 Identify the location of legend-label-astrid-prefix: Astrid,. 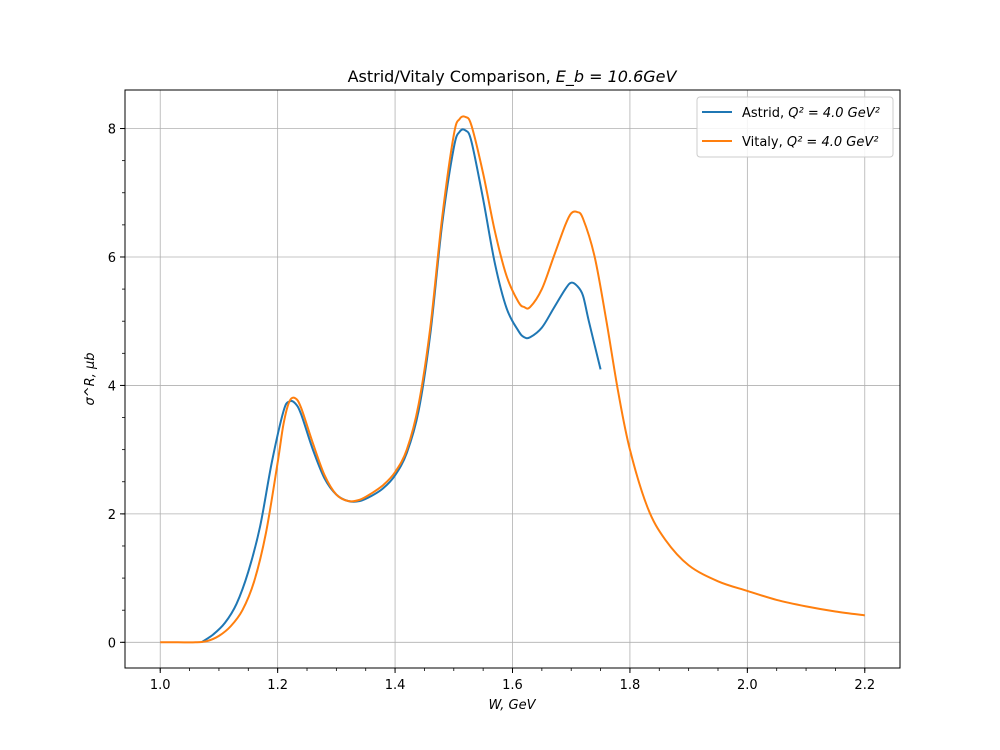
(765, 113).